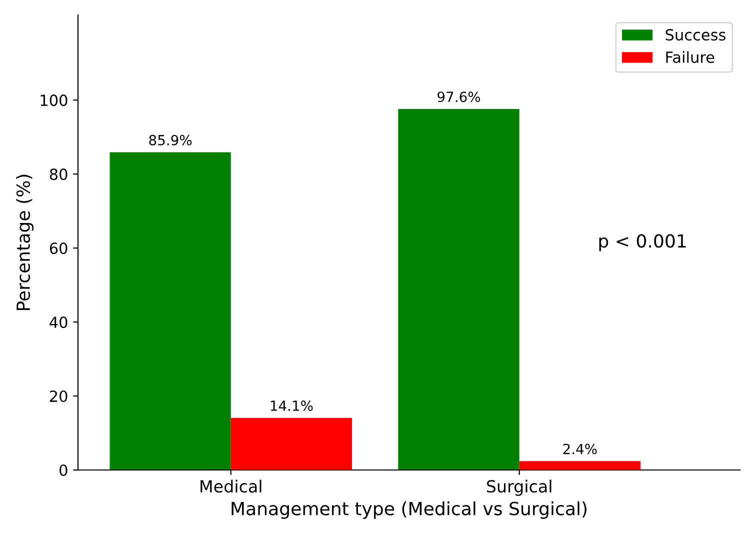  What do you see at coordinates (409, 510) in the screenshot?
I see `x-axis-title: Management type (Medical vs Surgical)` at bounding box center [409, 510].